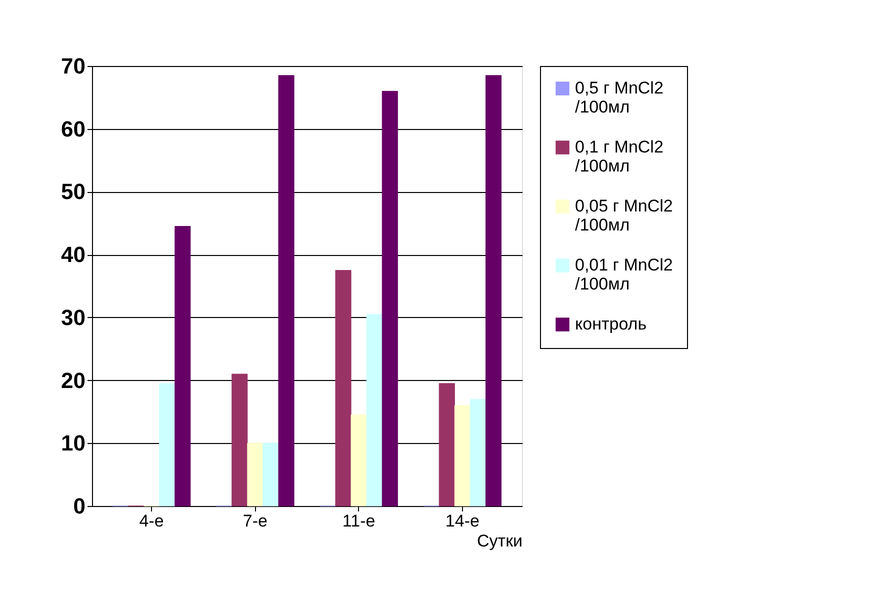 Image resolution: width=889 pixels, height=610 pixels. I want to click on y-tick-label: 0, so click(79, 506).